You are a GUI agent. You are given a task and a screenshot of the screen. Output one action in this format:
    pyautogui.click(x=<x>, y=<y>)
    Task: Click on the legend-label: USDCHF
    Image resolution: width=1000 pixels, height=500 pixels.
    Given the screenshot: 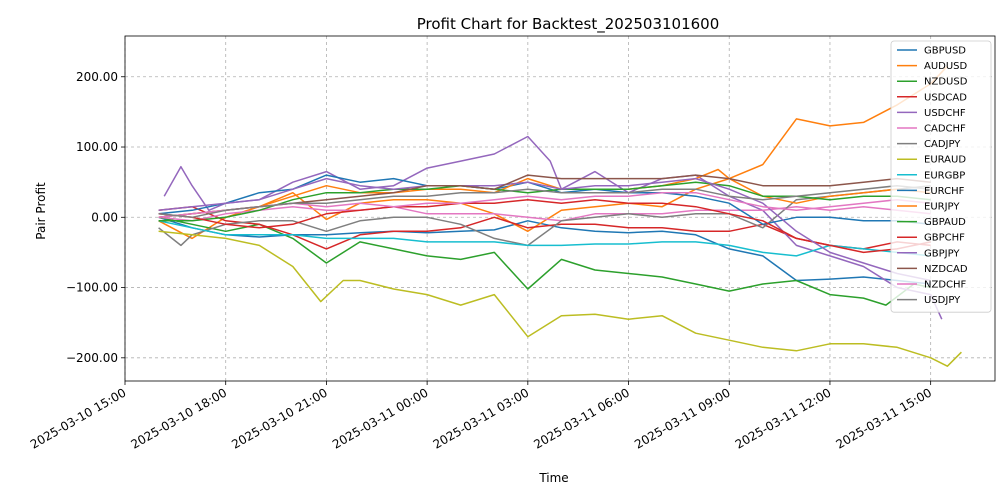 What is the action you would take?
    pyautogui.click(x=945, y=113)
    